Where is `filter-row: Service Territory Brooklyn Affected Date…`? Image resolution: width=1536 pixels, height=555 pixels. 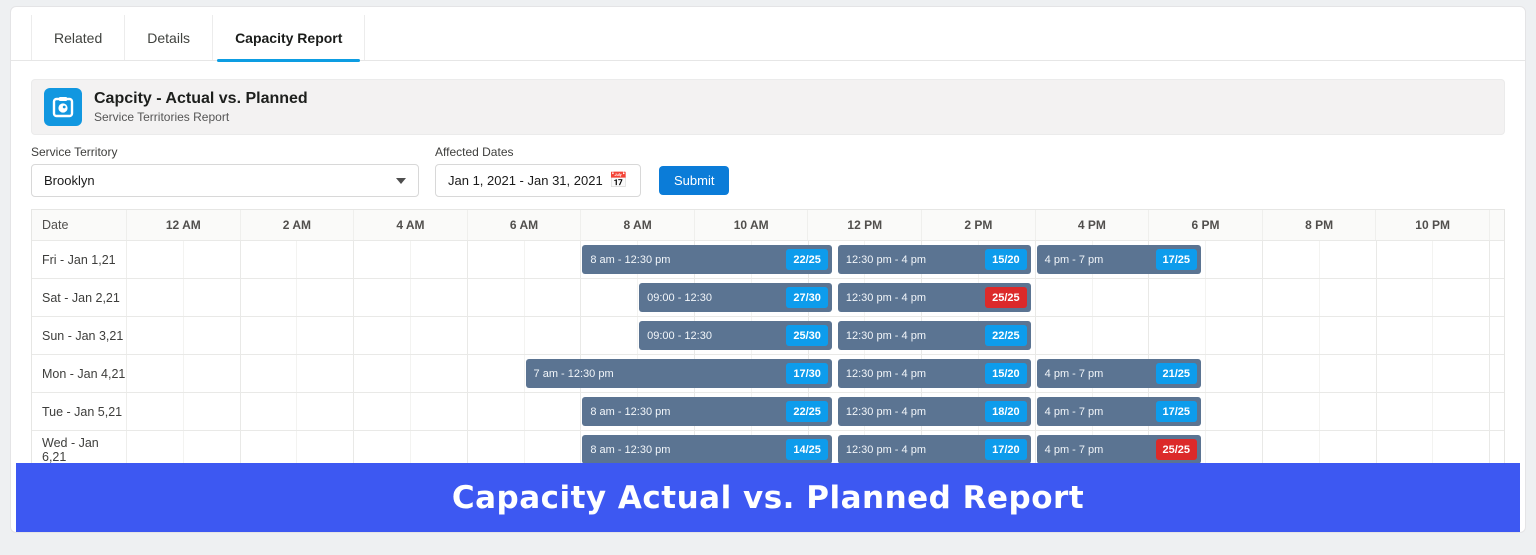 filter-row: Service Territory Brooklyn Affected Date… is located at coordinates (768, 171).